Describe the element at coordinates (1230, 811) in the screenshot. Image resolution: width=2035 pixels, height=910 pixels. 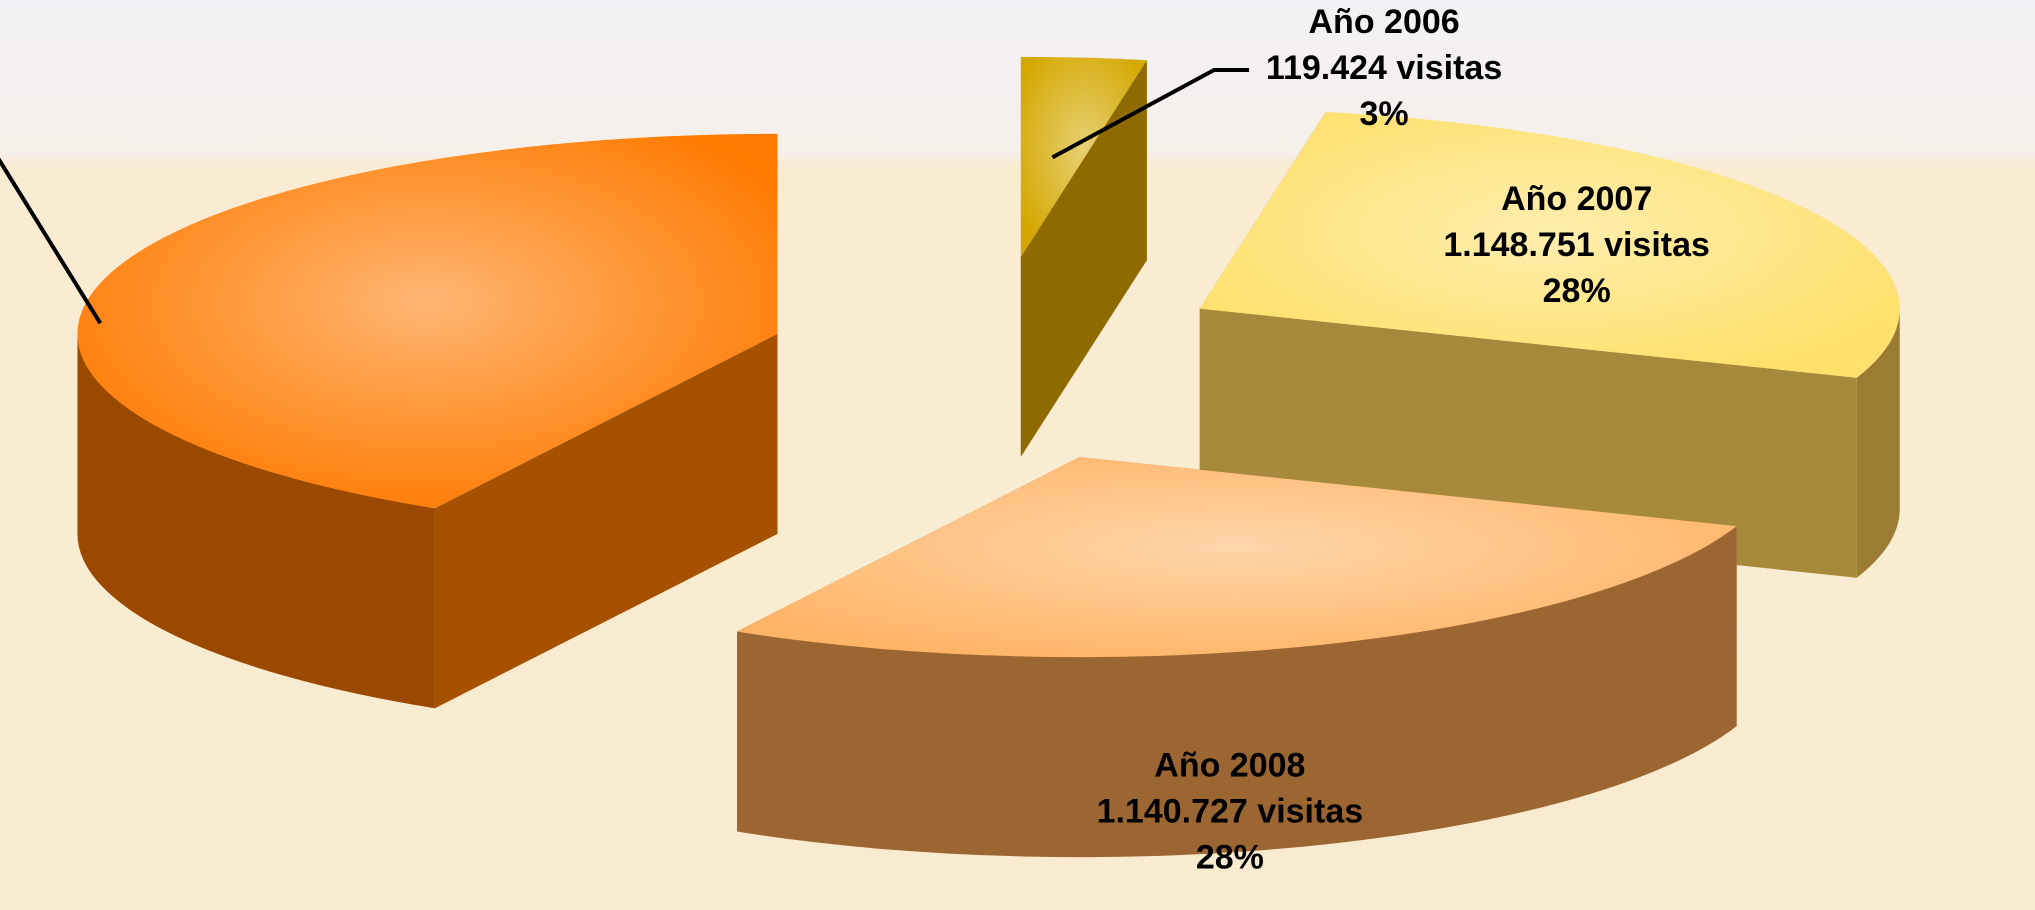
I see `value-label: 1.140.727 visitas` at that location.